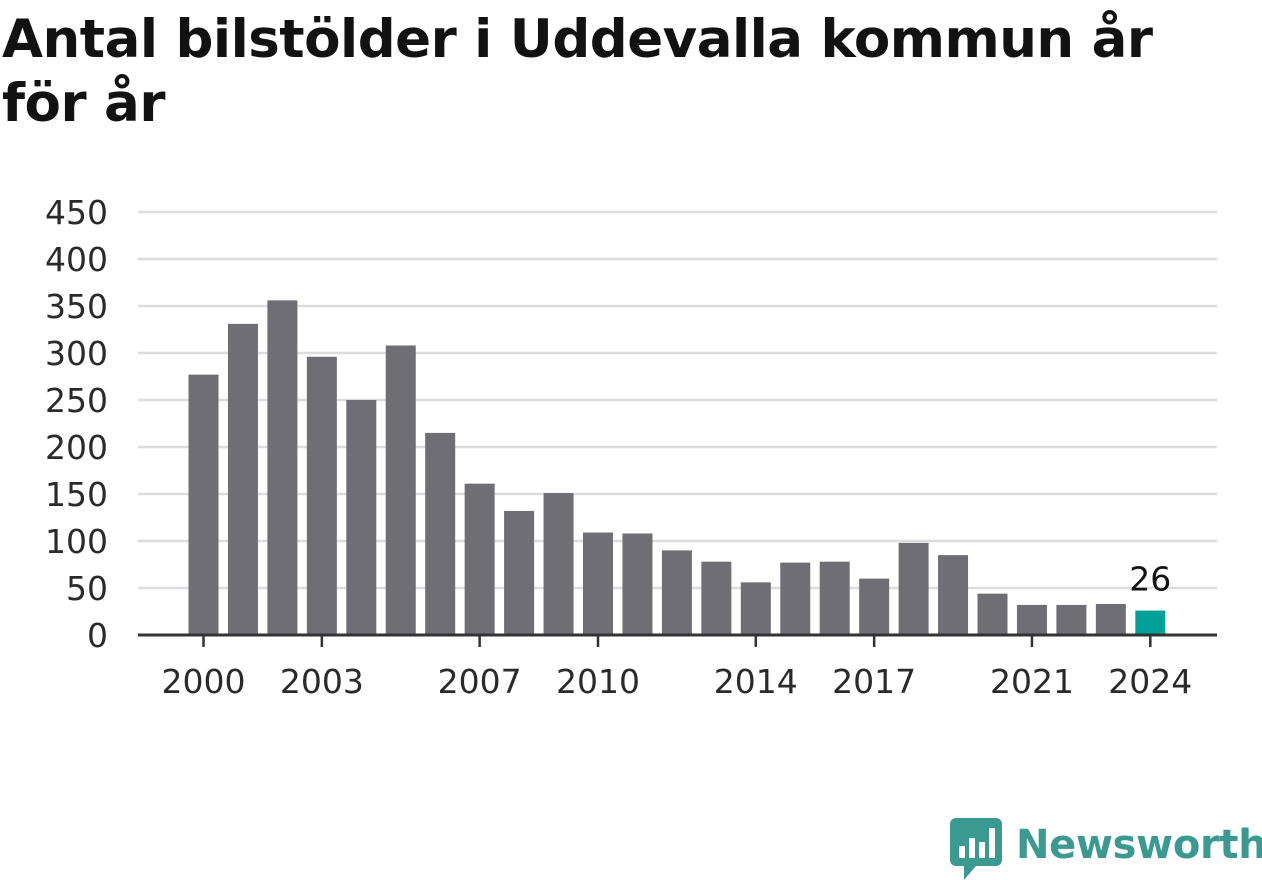 The width and height of the screenshot is (1262, 880). I want to click on annotations: 26, so click(1150, 579).